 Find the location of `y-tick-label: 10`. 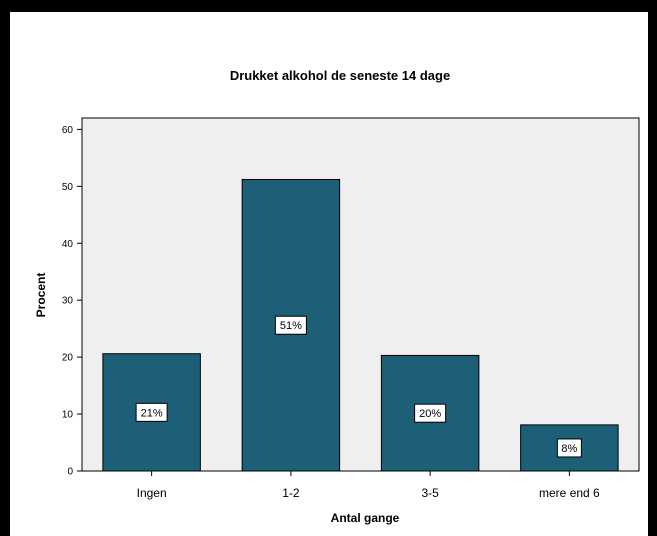

y-tick-label: 10 is located at coordinates (68, 415).